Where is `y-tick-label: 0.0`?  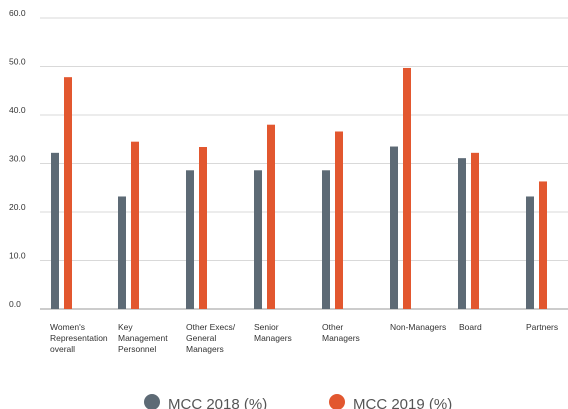 y-tick-label: 0.0 is located at coordinates (15, 304).